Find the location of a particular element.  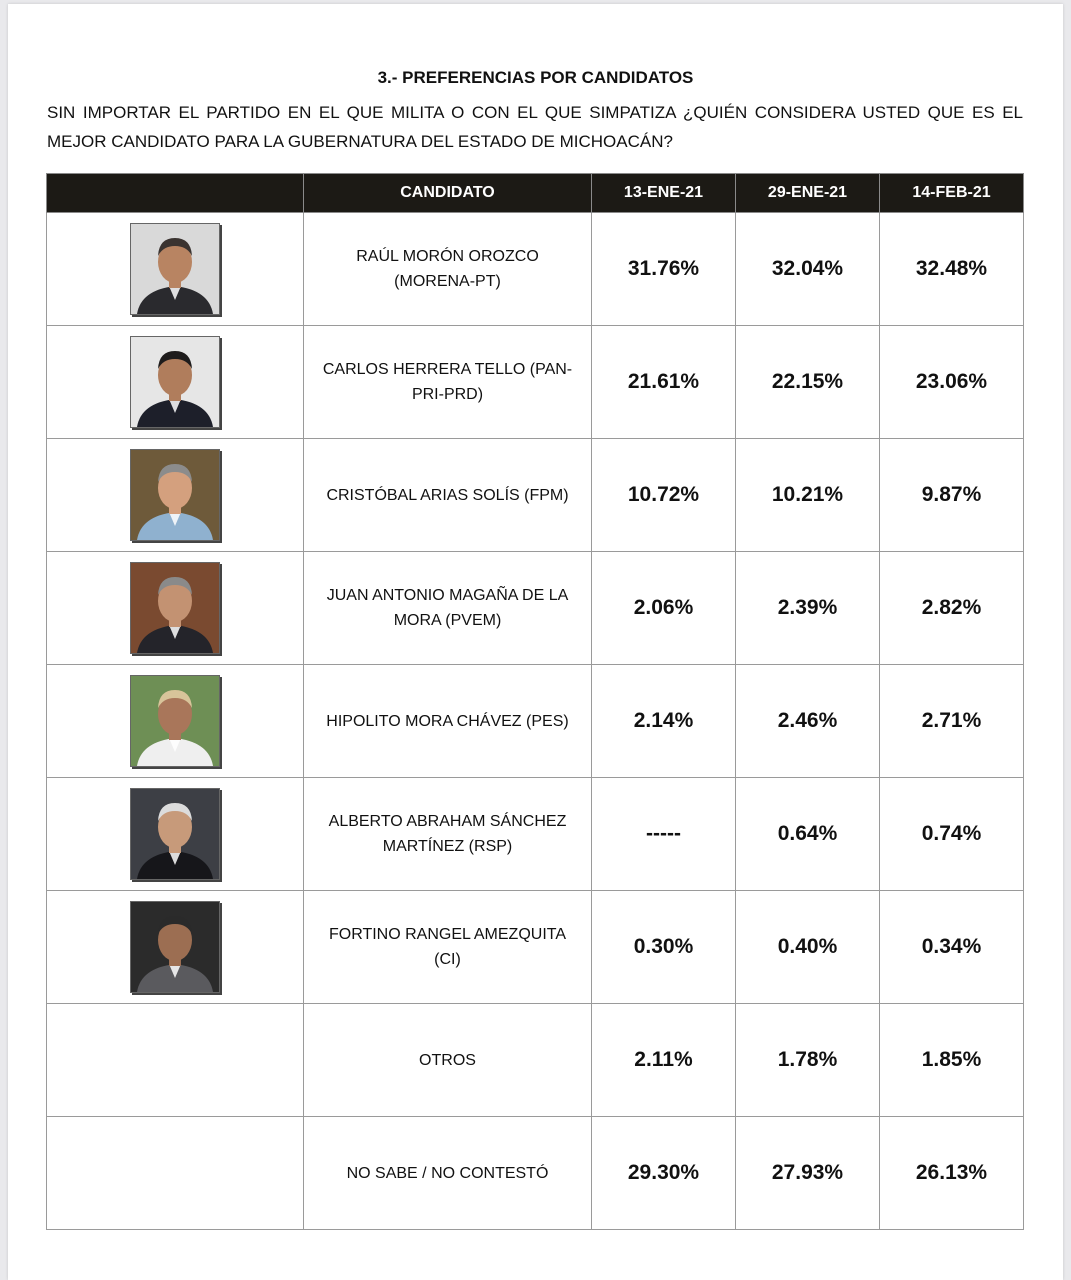

candidate-party-line: MARTÍNEZ (RSP) is located at coordinates (447, 846).